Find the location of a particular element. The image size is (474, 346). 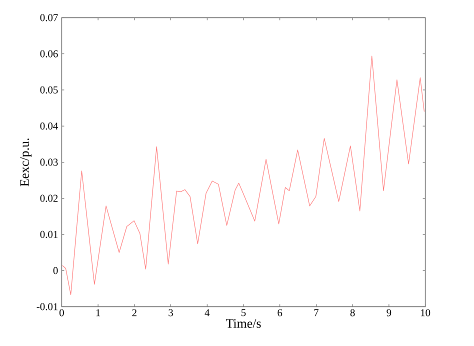

x-tick-label: 3 is located at coordinates (170, 312).